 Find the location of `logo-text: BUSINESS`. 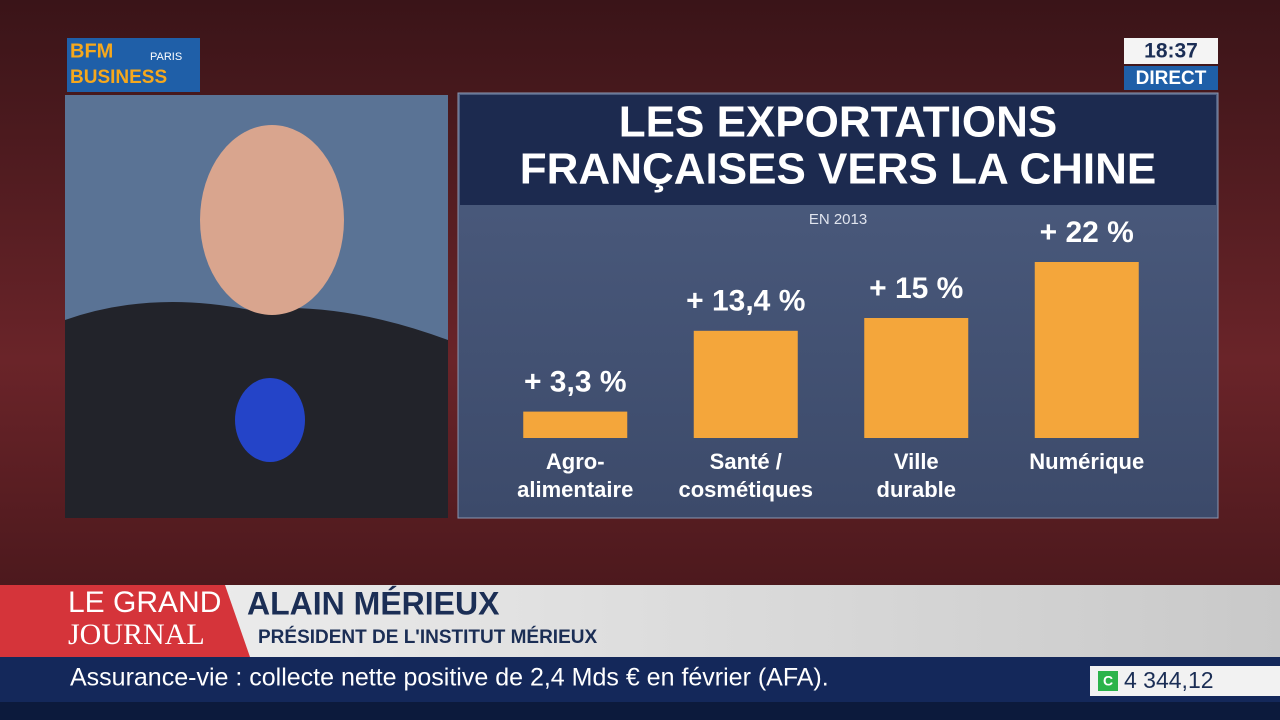

logo-text: BUSINESS is located at coordinates (118, 77).